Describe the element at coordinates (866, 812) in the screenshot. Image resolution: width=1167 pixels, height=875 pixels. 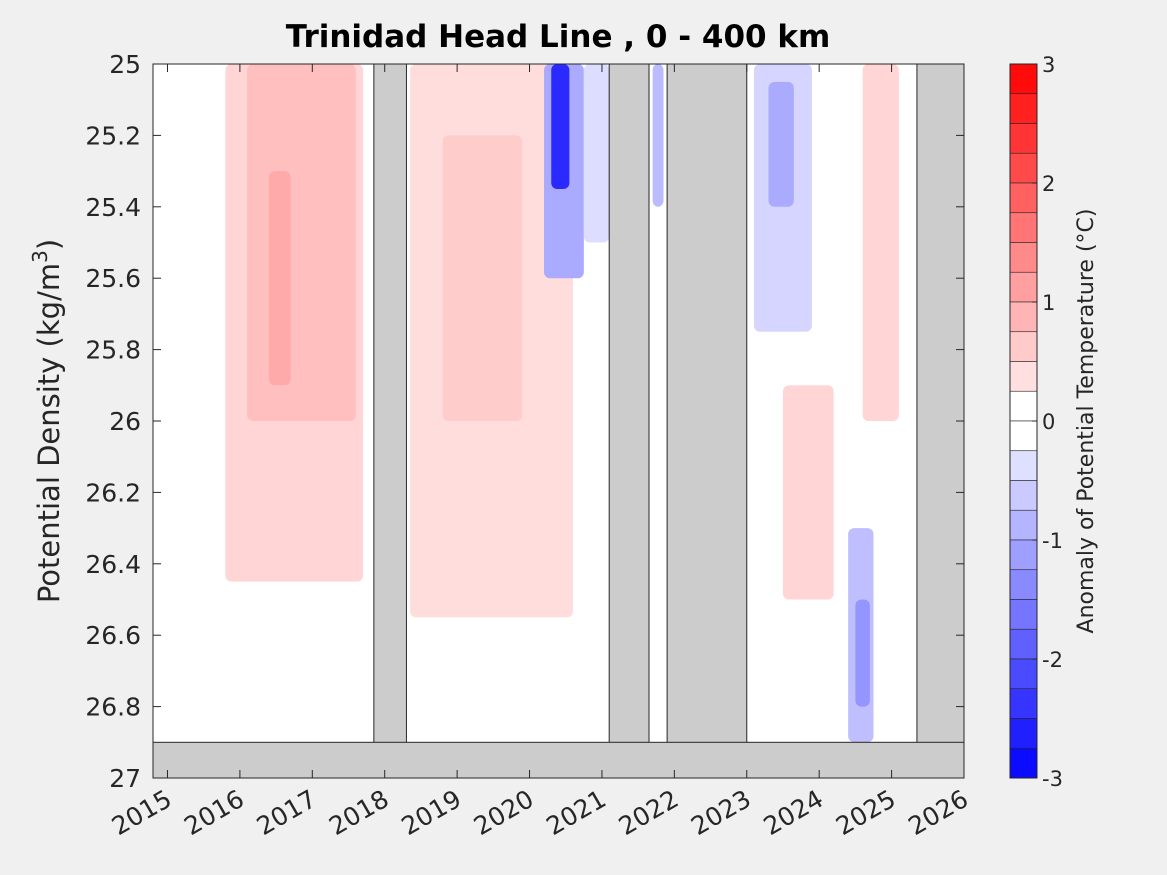
I see `x-tick-label: 2025` at that location.